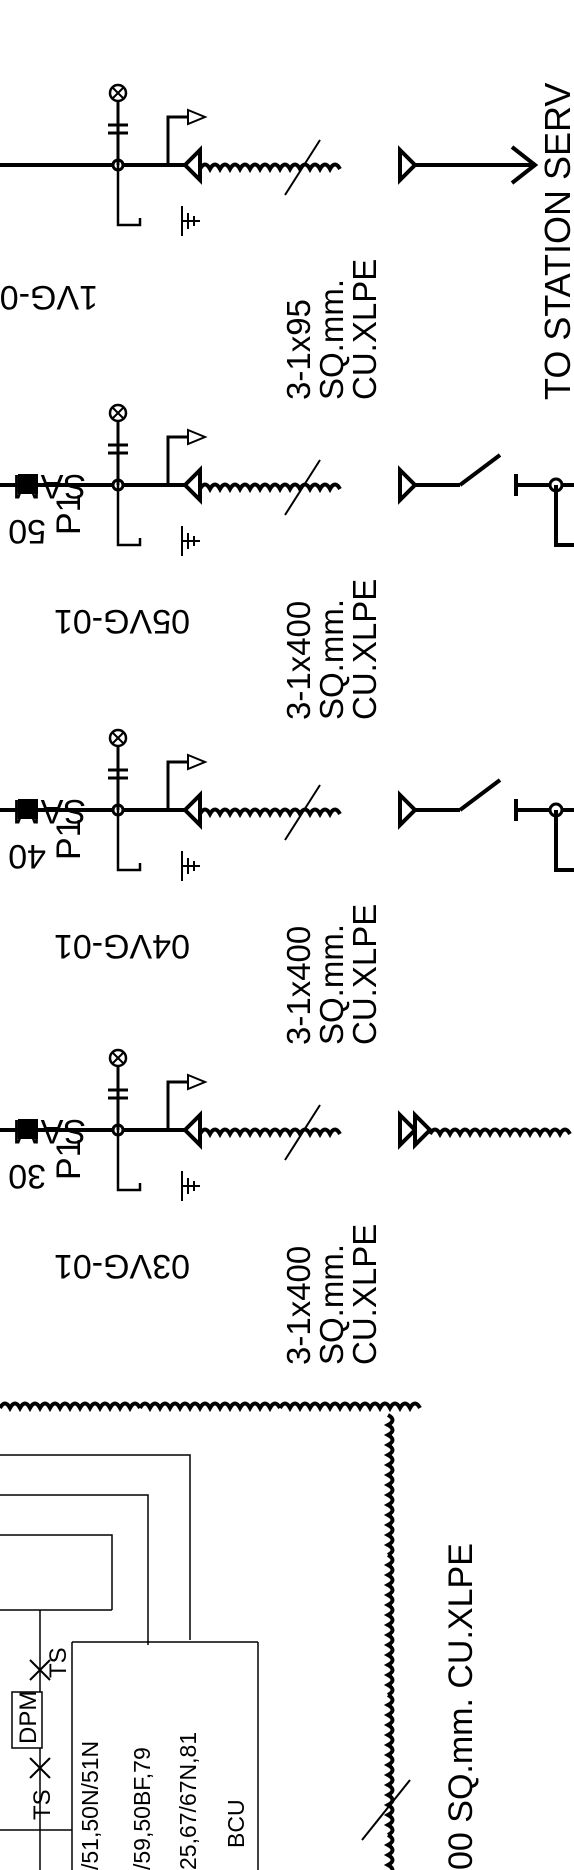 The width and height of the screenshot is (574, 1870). Describe the element at coordinates (236, 1823) in the screenshot. I see `bcu-label: BCU` at that location.